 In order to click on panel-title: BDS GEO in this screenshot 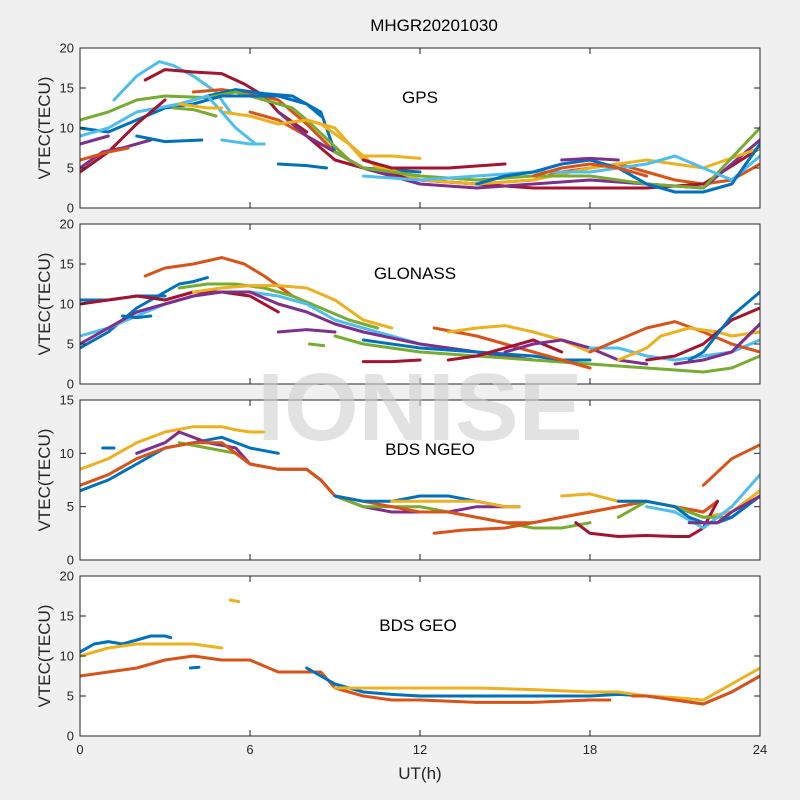, I will do `click(417, 625)`.